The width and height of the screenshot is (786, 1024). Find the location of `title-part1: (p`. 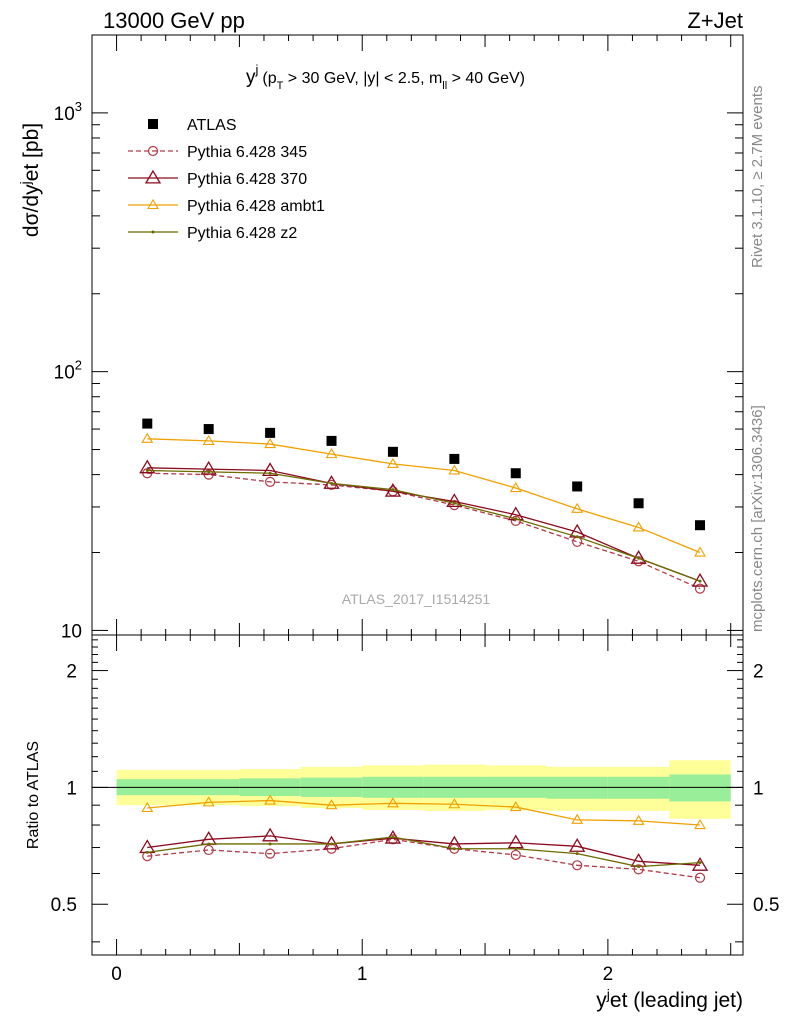

title-part1: (p is located at coordinates (269, 78).